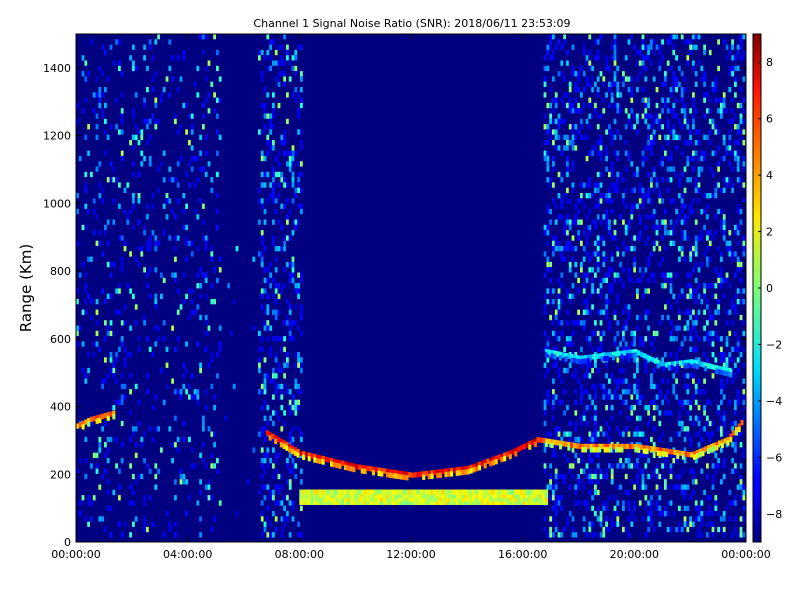 The image size is (800, 600). What do you see at coordinates (522, 554) in the screenshot?
I see `x-tick-label: 16:00:00` at bounding box center [522, 554].